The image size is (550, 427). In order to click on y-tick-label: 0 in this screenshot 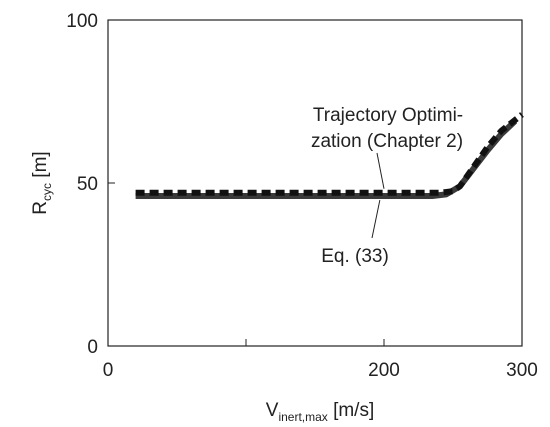, I will do `click(92, 347)`.